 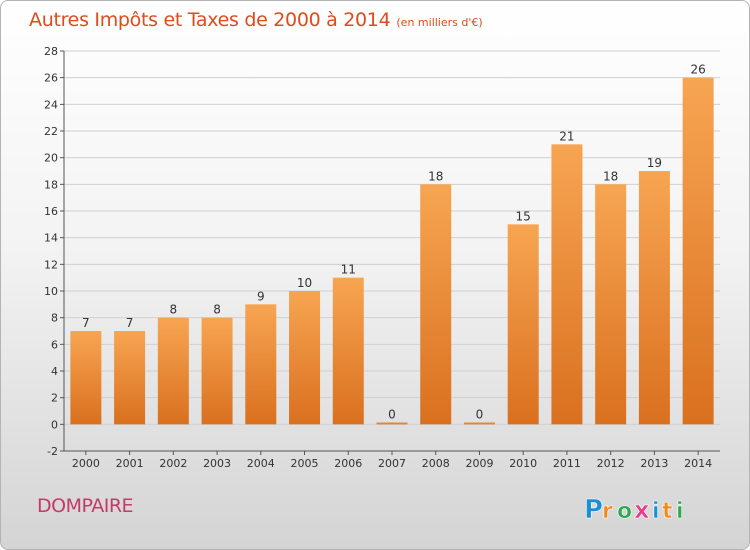 I want to click on value-label-2014: 26, so click(x=697, y=70).